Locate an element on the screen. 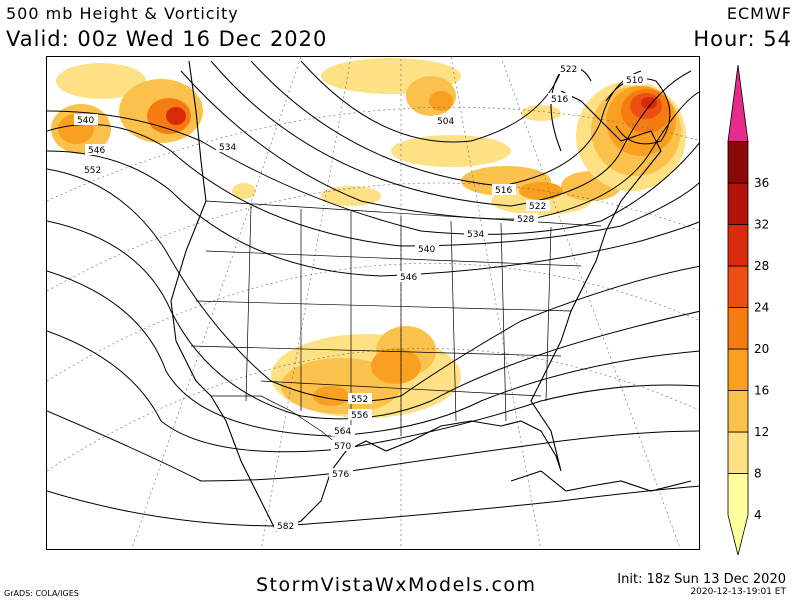  west-coastline is located at coordinates (223, 296).